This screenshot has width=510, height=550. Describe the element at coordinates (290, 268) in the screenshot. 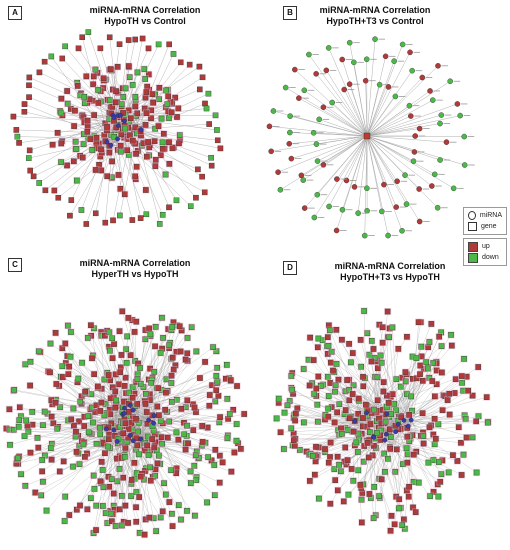

I see `panel-d-letter: D` at that location.